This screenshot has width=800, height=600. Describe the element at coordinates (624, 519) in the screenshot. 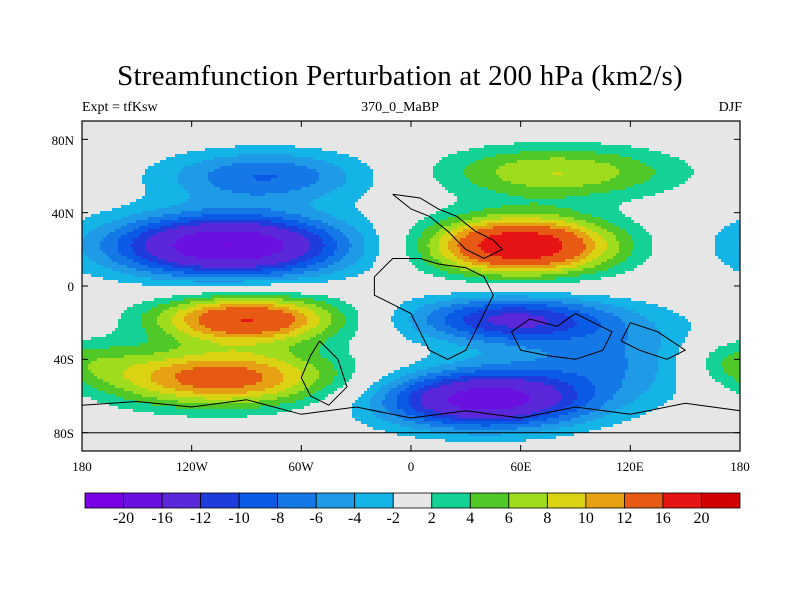

I see `colorbar-label: 12` at that location.